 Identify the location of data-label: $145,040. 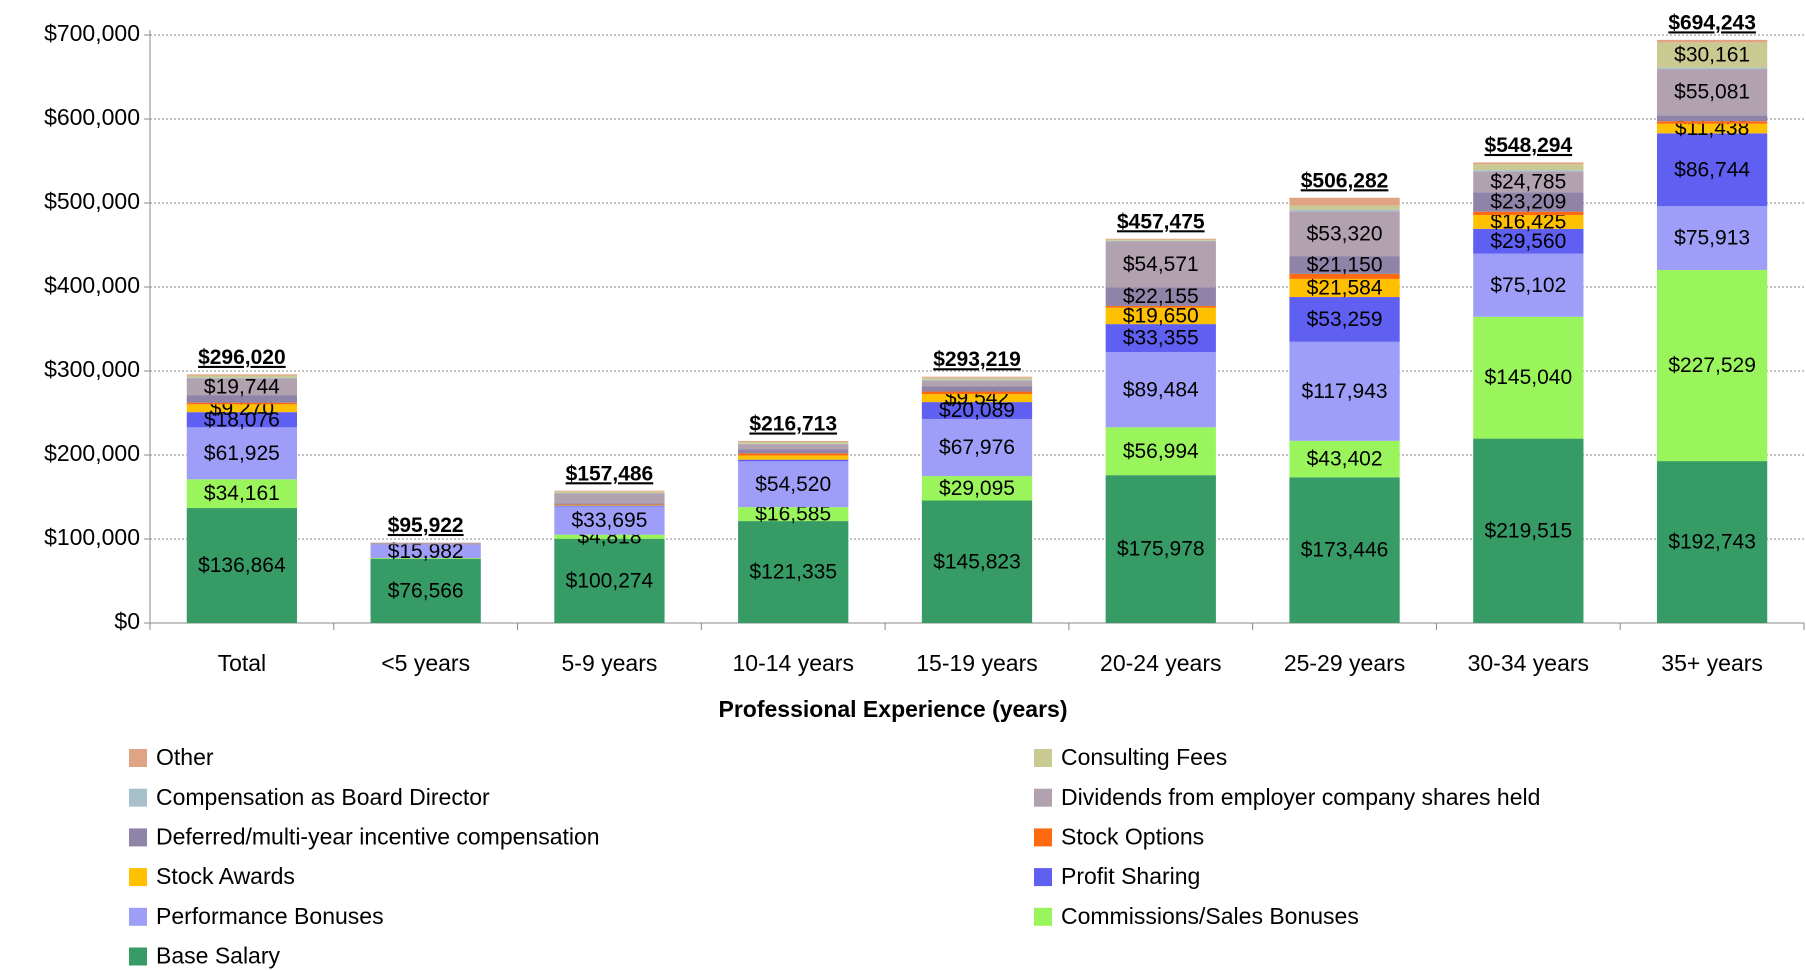
(1529, 377).